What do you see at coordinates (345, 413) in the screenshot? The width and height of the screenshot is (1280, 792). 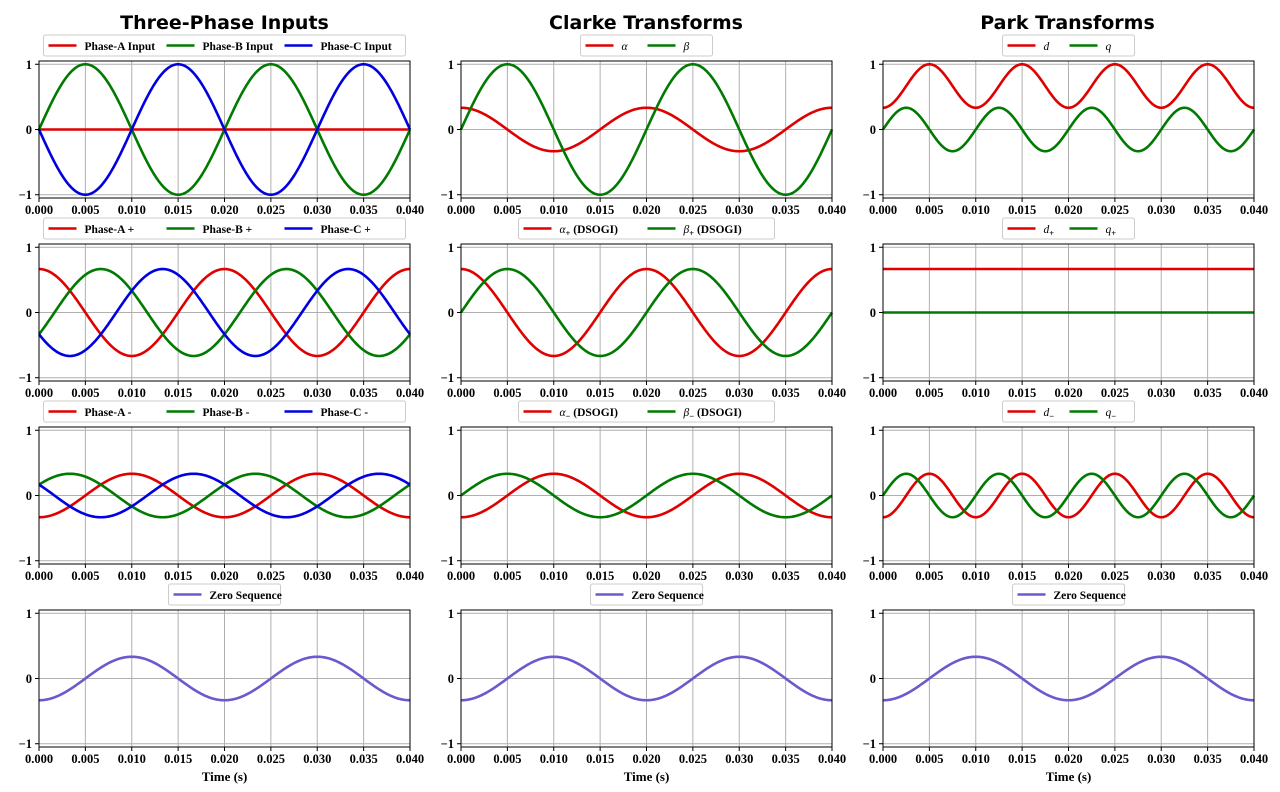 I see `legend-label: Phase-C -` at bounding box center [345, 413].